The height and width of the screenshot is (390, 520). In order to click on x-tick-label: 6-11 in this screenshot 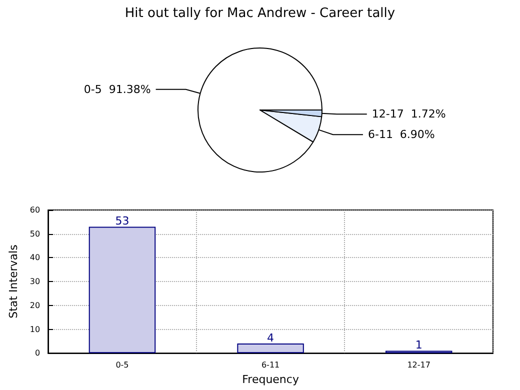, I will do `click(270, 365)`.